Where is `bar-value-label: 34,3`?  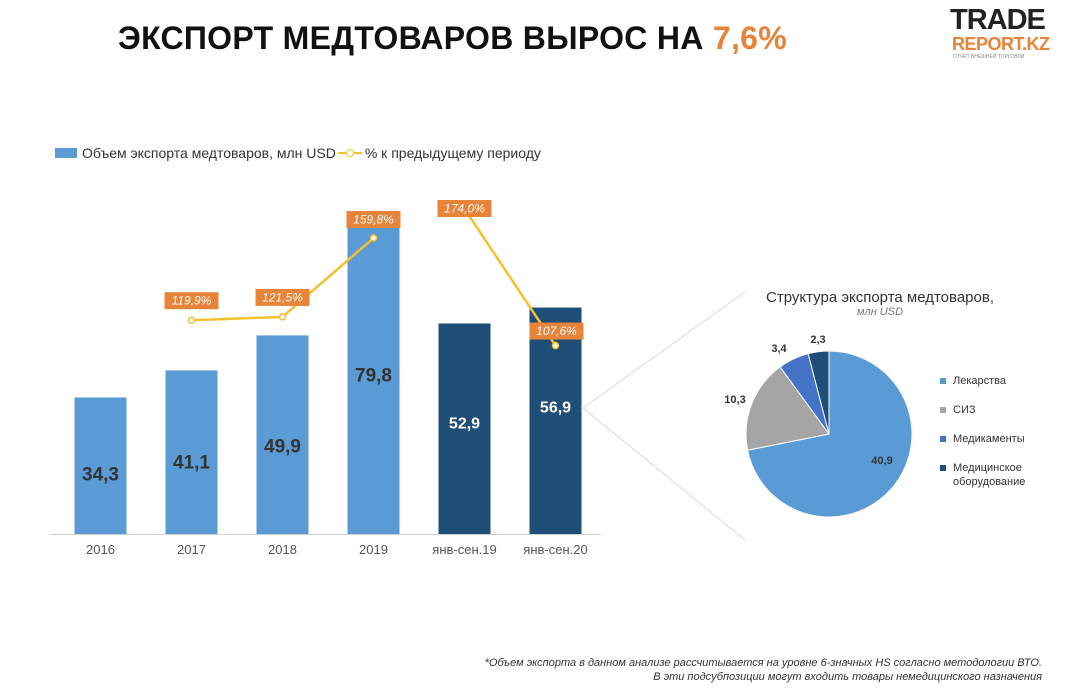
bar-value-label: 34,3 is located at coordinates (100, 475).